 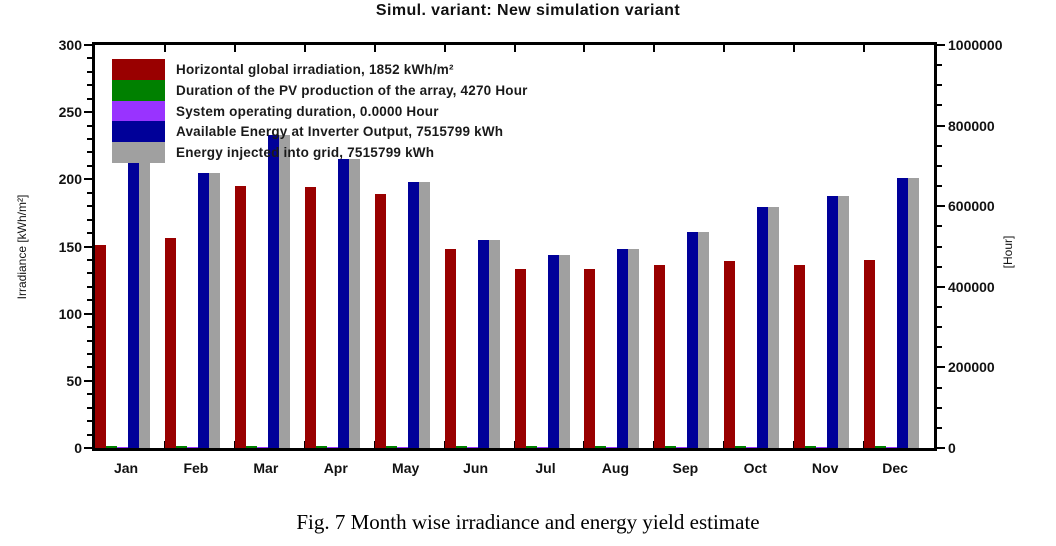 I want to click on bar-duration-pv-production-sep, so click(x=671, y=447).